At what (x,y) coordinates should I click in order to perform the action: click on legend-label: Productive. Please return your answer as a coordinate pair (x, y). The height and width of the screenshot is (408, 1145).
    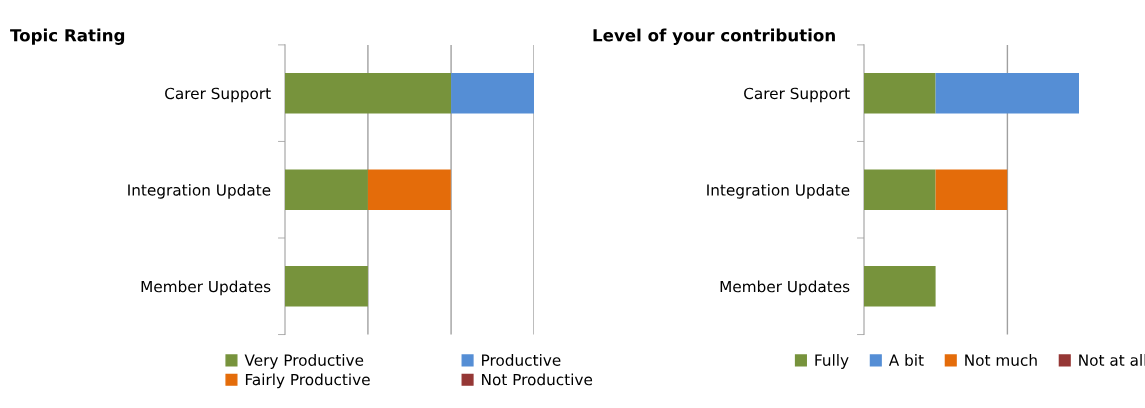
    Looking at the image, I should click on (521, 360).